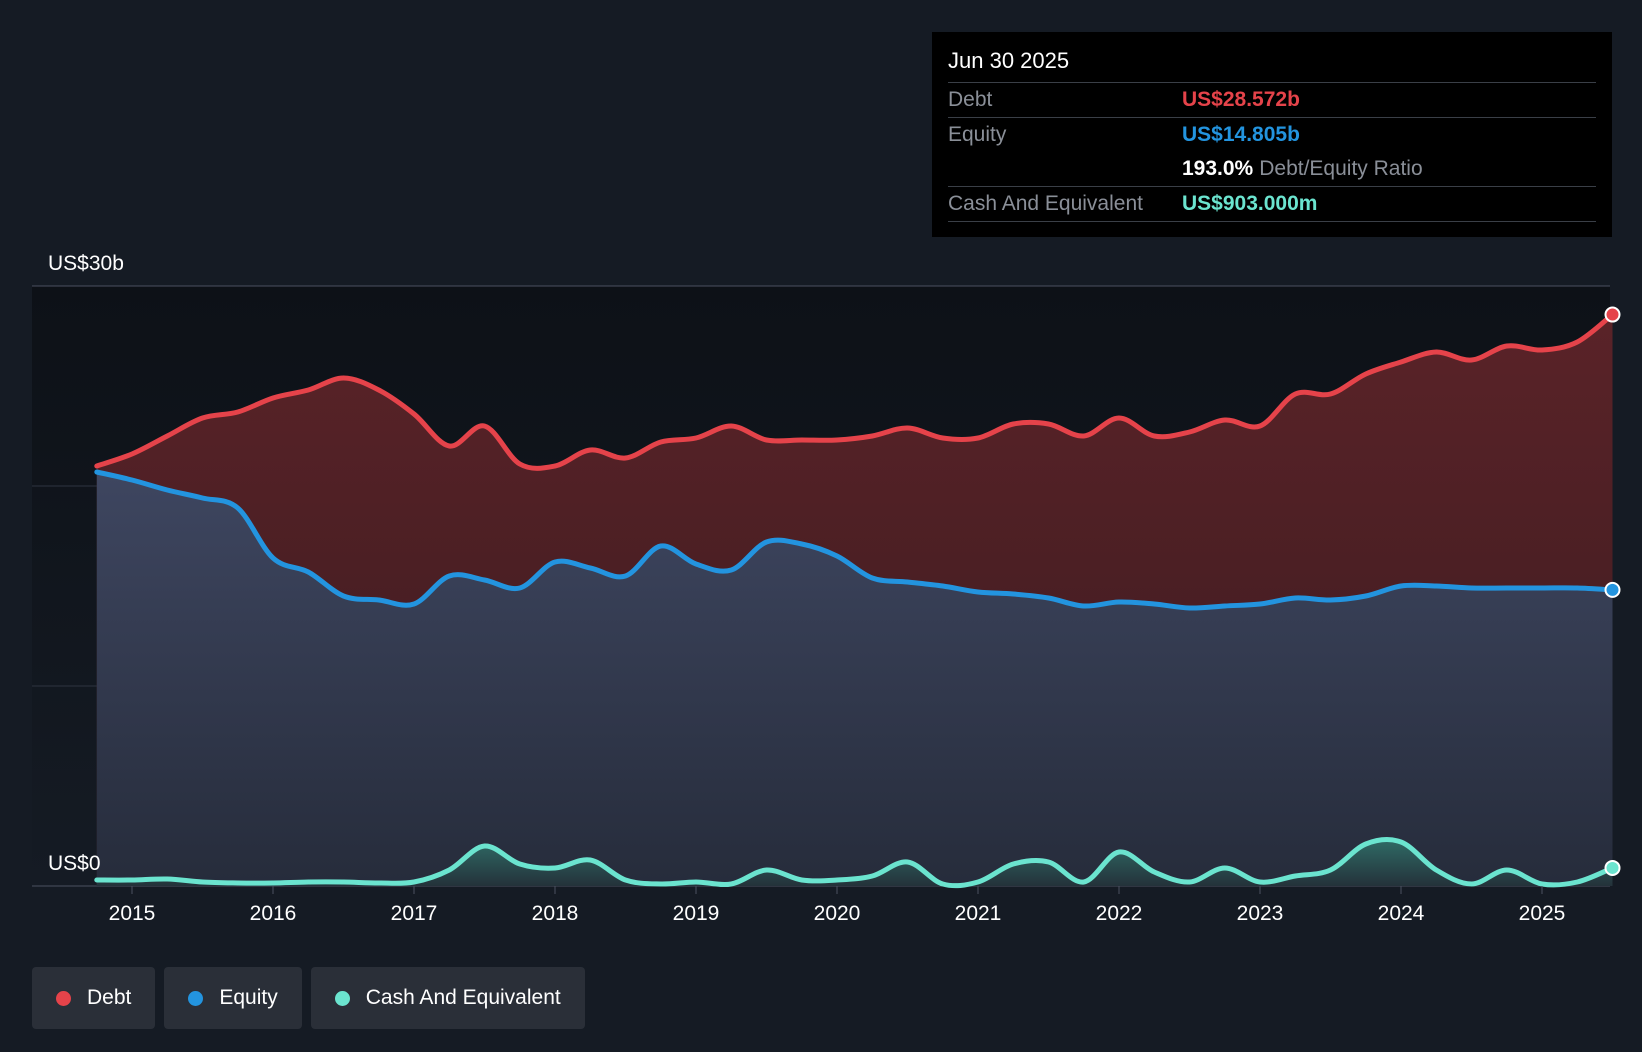 The height and width of the screenshot is (1052, 1642). Describe the element at coordinates (1272, 64) in the screenshot. I see `tooltip-date: Jun 30 2025` at that location.